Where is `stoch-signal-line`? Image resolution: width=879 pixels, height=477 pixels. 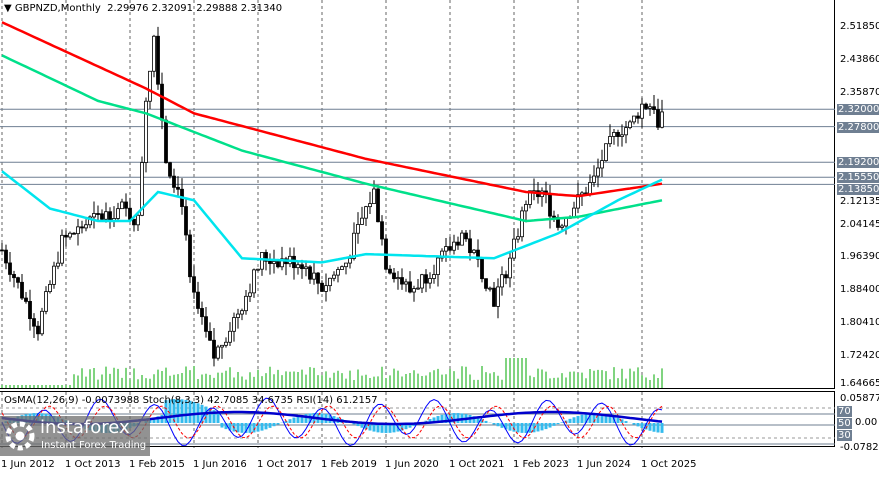
stoch-signal-line is located at coordinates (332, 422).